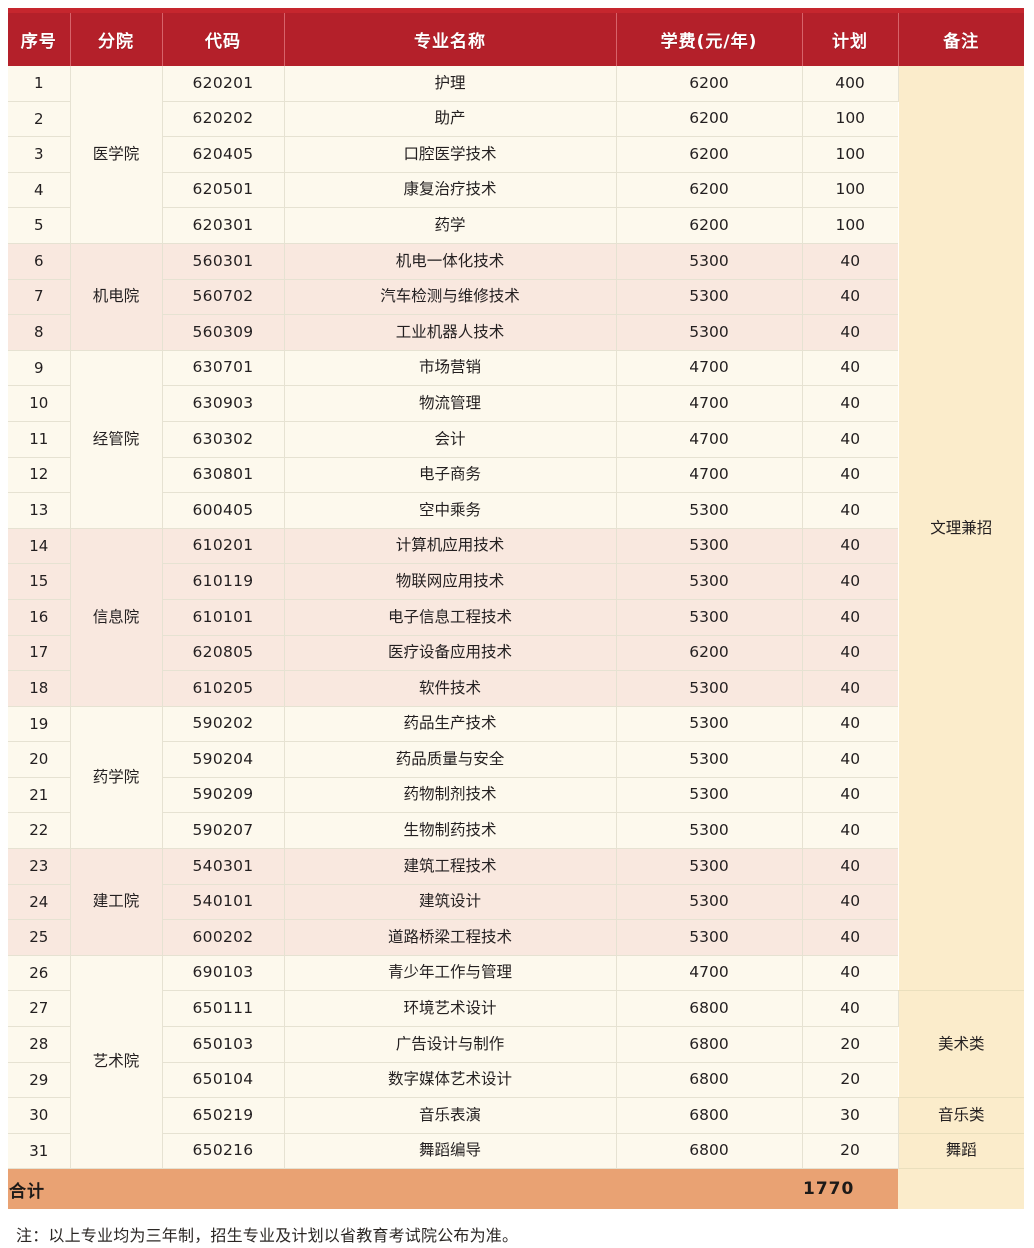 The height and width of the screenshot is (1248, 1034). I want to click on cell-code: 590202, so click(223, 724).